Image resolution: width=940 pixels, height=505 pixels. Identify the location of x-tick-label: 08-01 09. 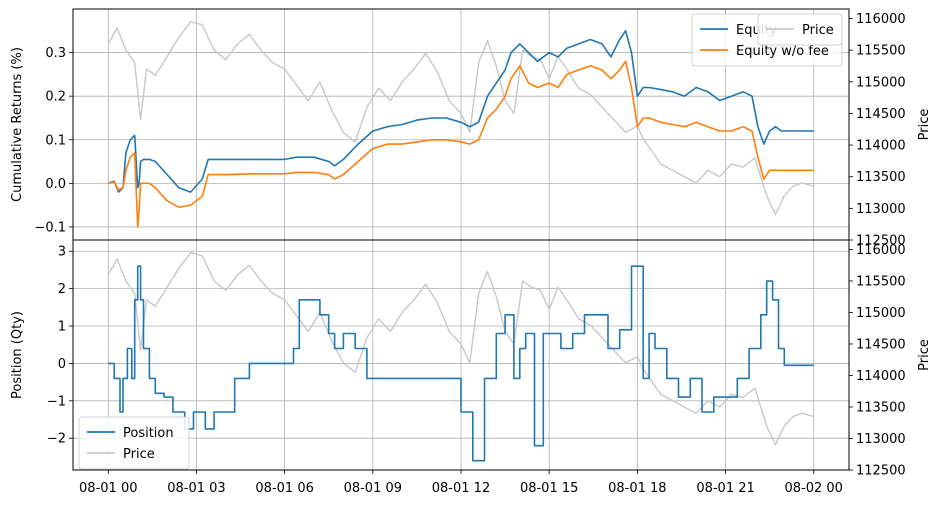
(373, 488).